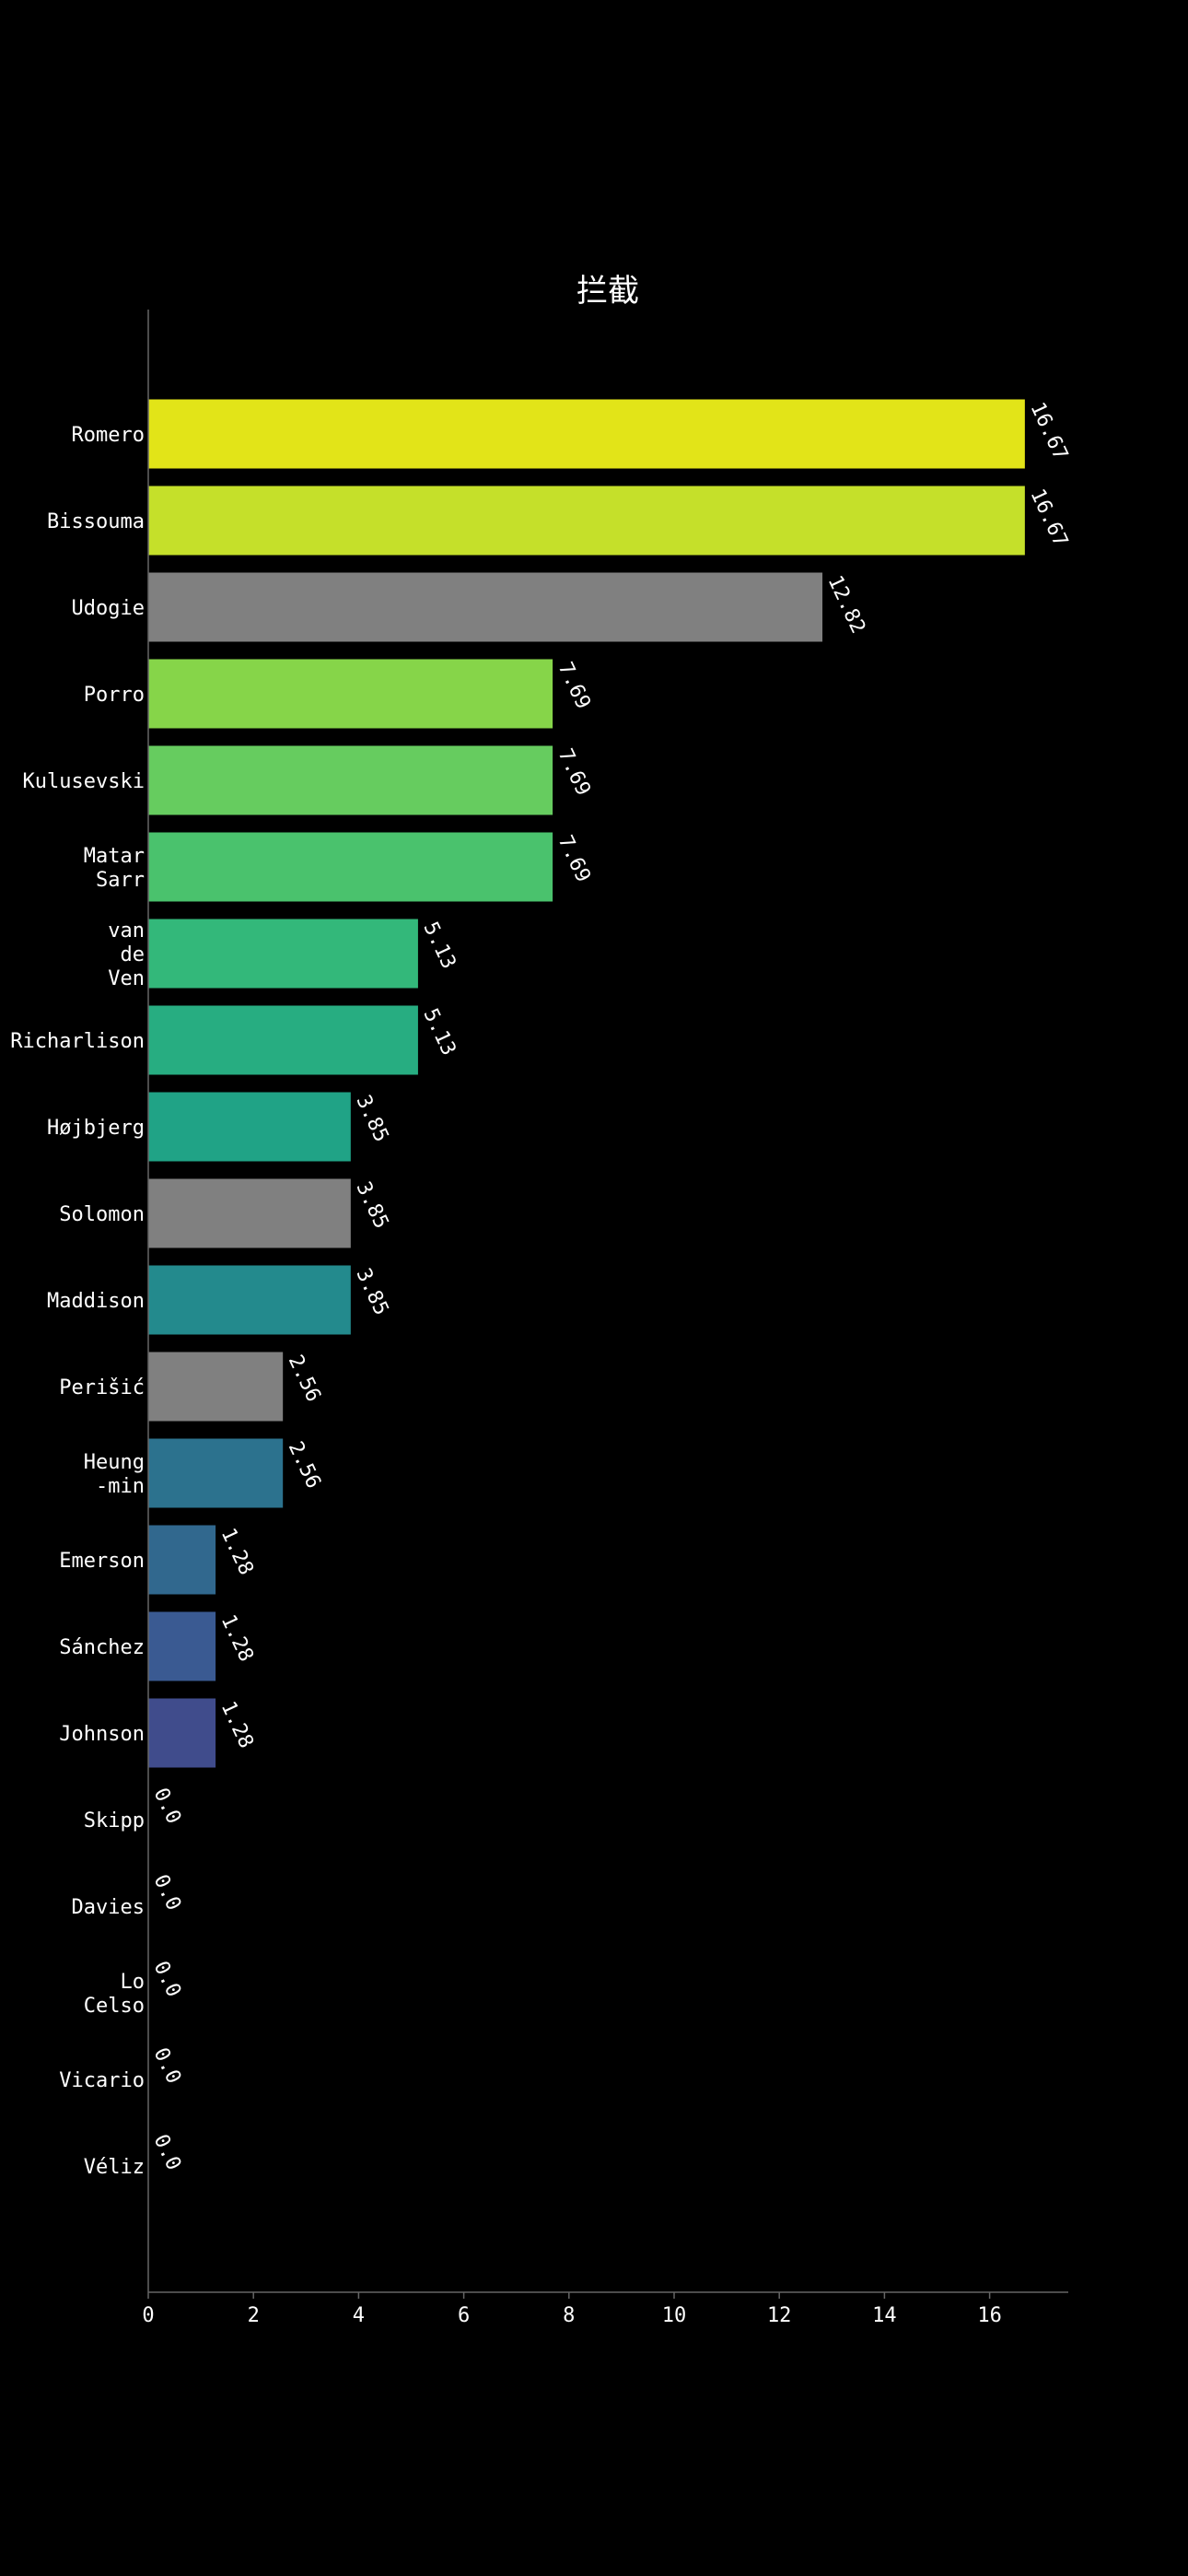 This screenshot has height=2576, width=1188. I want to click on category-label-13: Emerson, so click(102, 1561).